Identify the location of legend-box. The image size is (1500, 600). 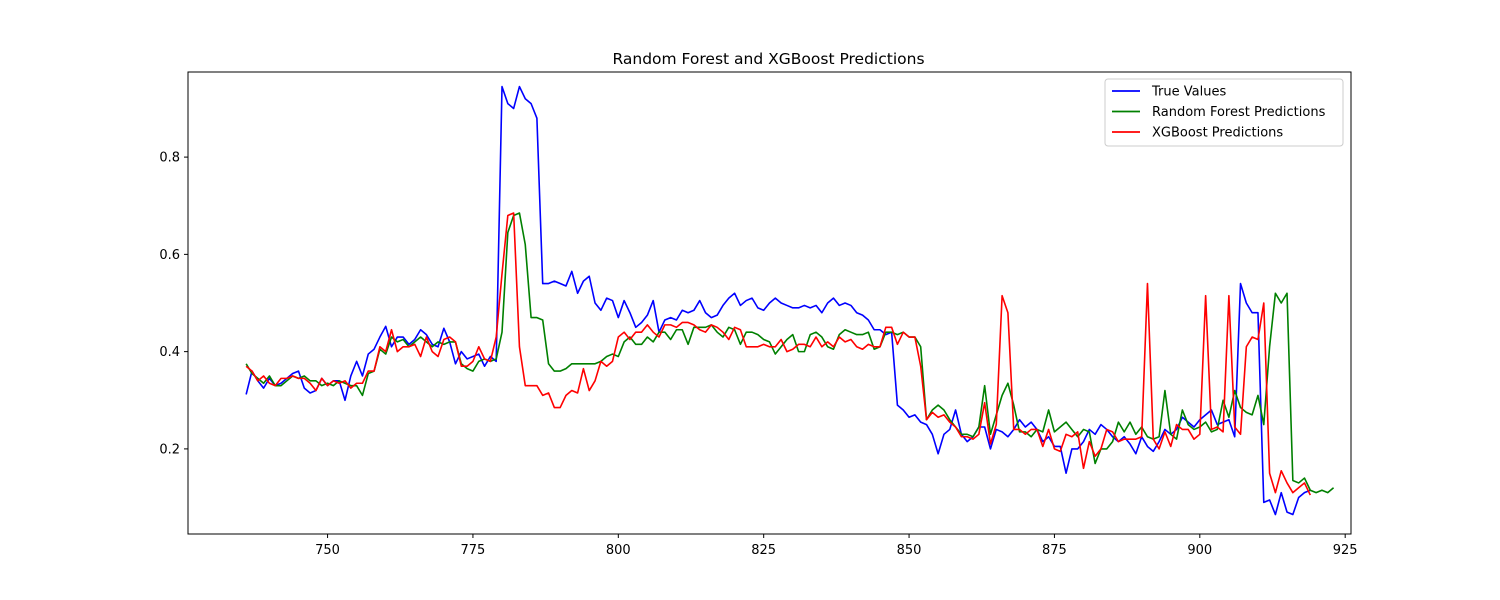
(1224, 112).